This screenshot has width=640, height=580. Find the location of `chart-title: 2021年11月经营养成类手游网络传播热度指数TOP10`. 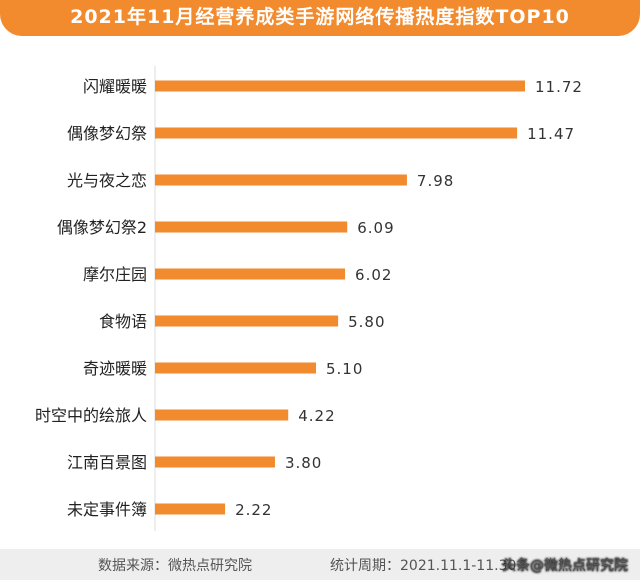

chart-title: 2021年11月经营养成类手游网络传播热度指数TOP10 is located at coordinates (320, 17).